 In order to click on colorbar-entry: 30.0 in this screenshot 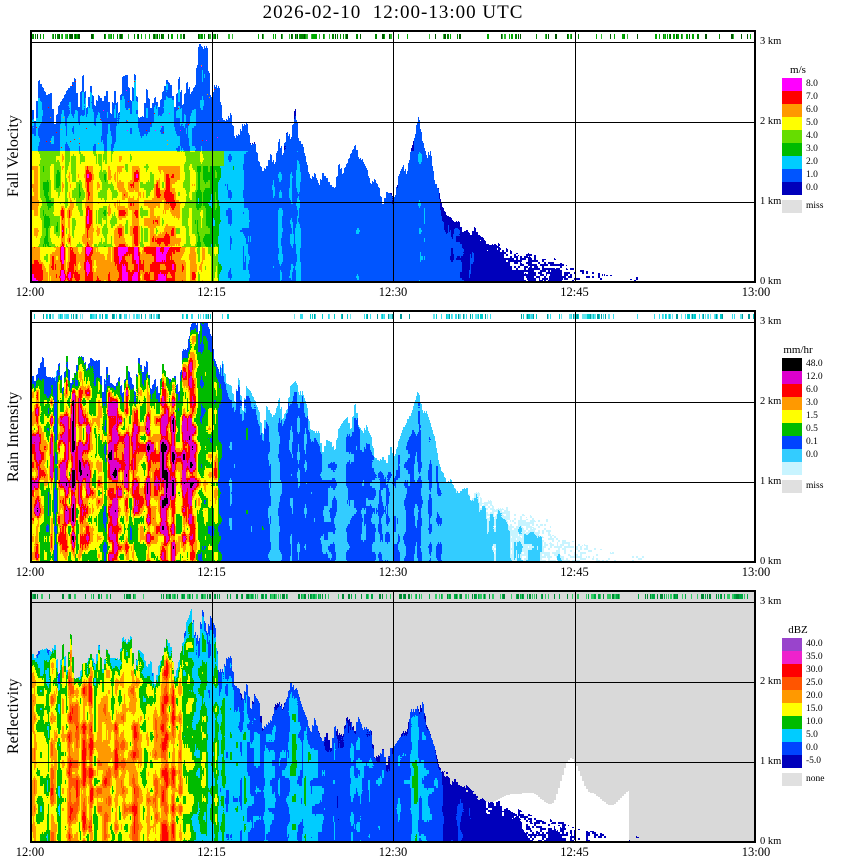, I will do `click(812, 670)`.